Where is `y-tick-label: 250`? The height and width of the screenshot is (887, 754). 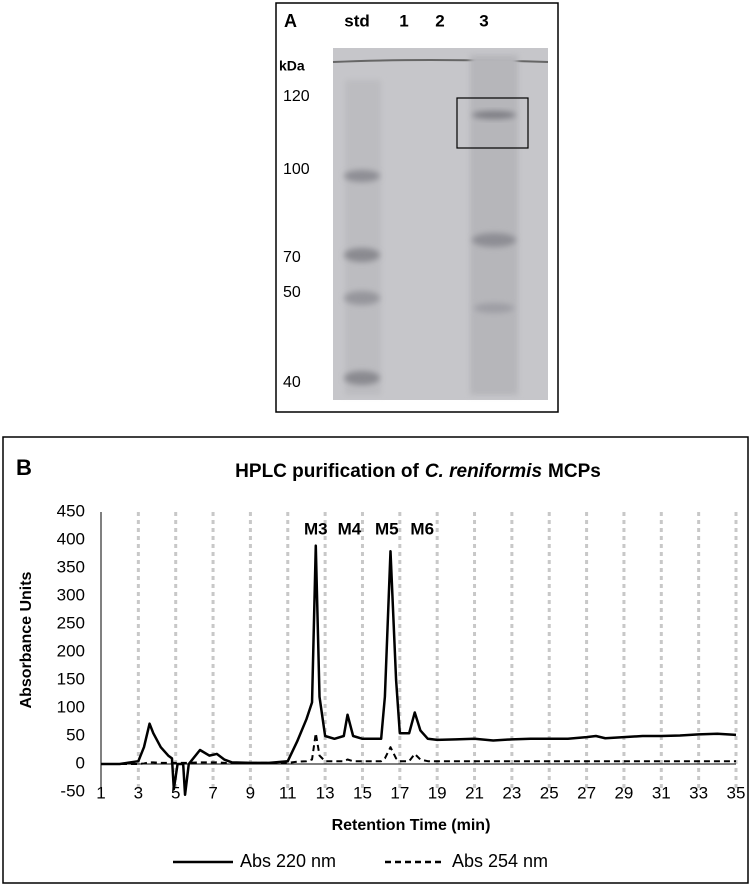
y-tick-label: 250 is located at coordinates (71, 622).